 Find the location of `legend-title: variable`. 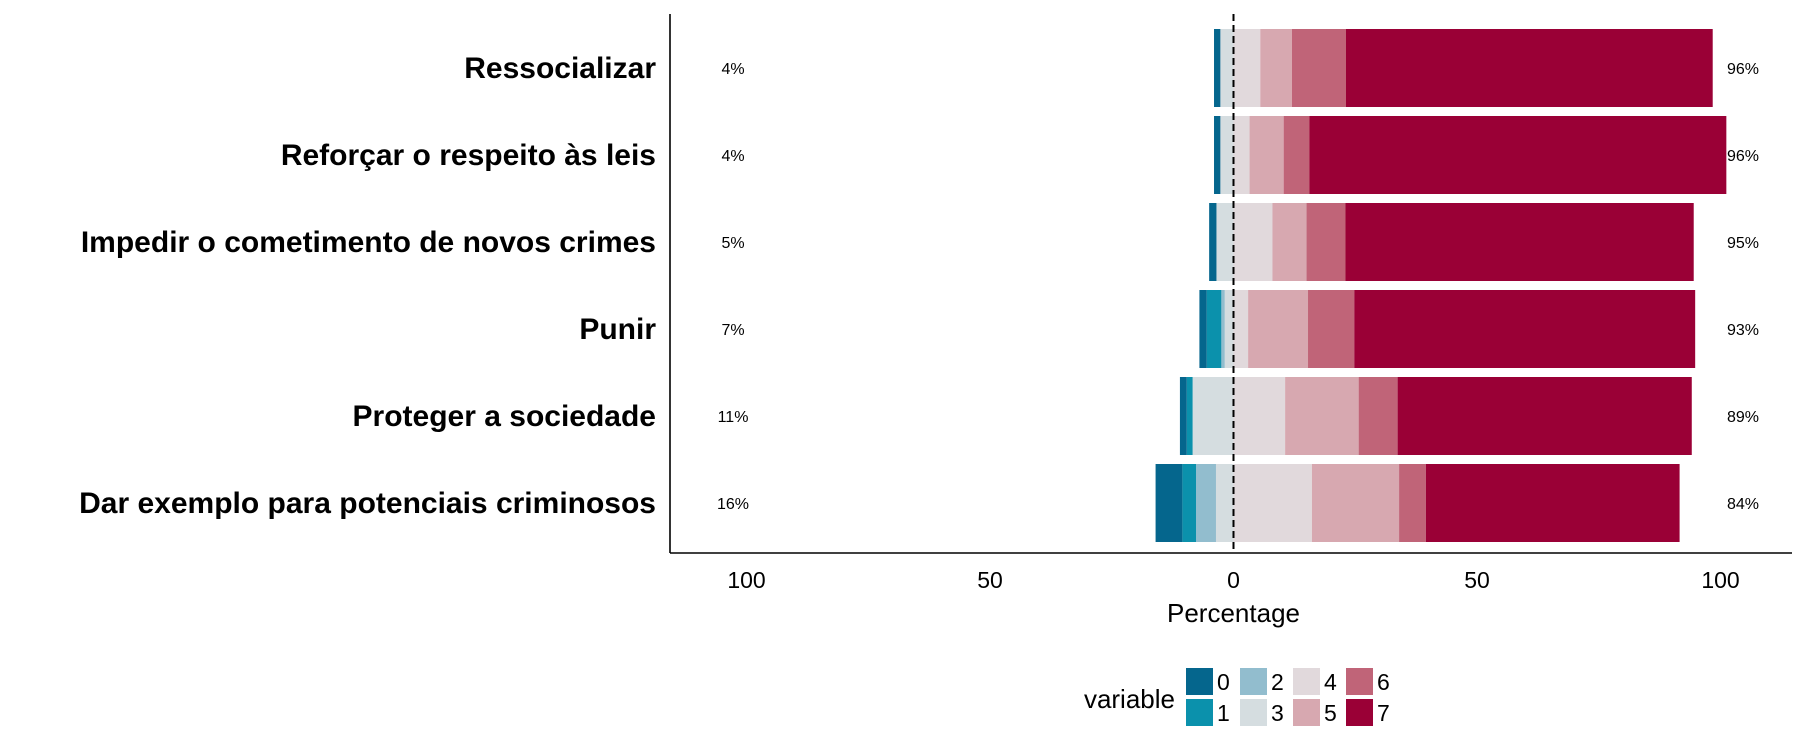

legend-title: variable is located at coordinates (1129, 699).